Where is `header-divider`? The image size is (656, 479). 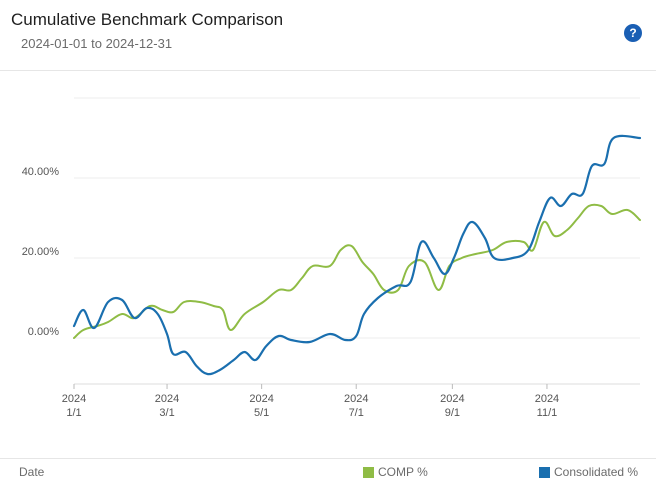
header-divider is located at coordinates (328, 70).